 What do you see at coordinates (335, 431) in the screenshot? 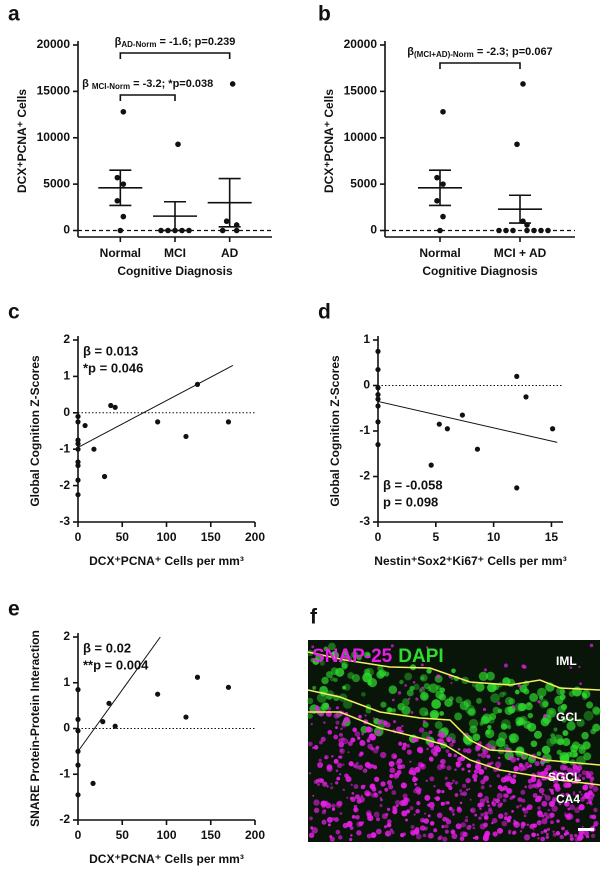
I see `y-axis-label: Global Cognition Z-Scores` at bounding box center [335, 431].